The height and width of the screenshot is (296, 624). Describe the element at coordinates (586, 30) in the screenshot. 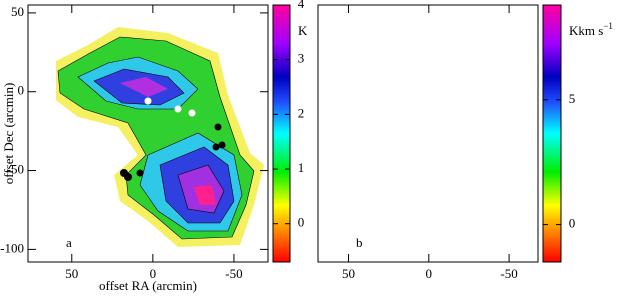

I see `colorbar-unit: Kkm s` at that location.